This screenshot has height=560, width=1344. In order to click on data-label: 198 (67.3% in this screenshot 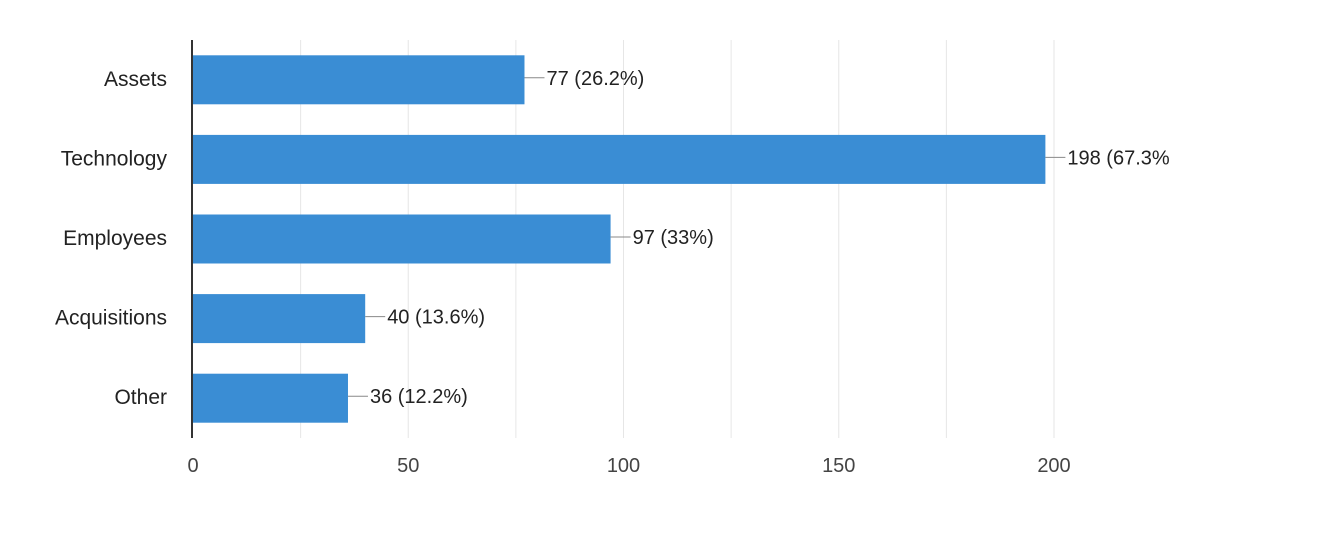, I will do `click(1118, 158)`.